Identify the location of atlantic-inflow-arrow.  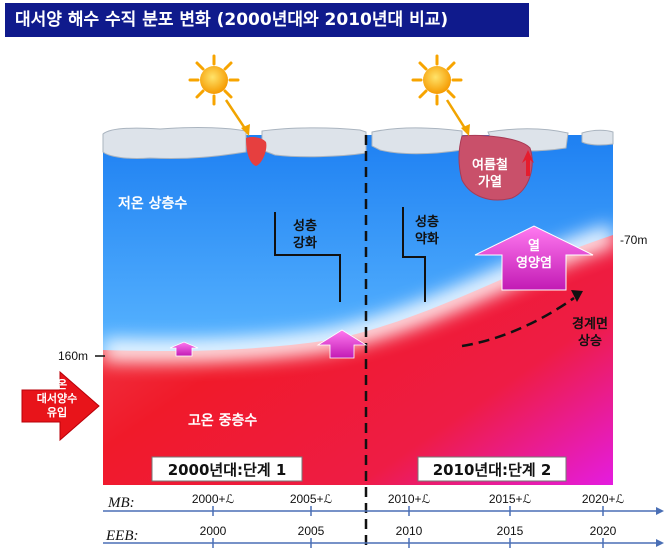
(60, 406).